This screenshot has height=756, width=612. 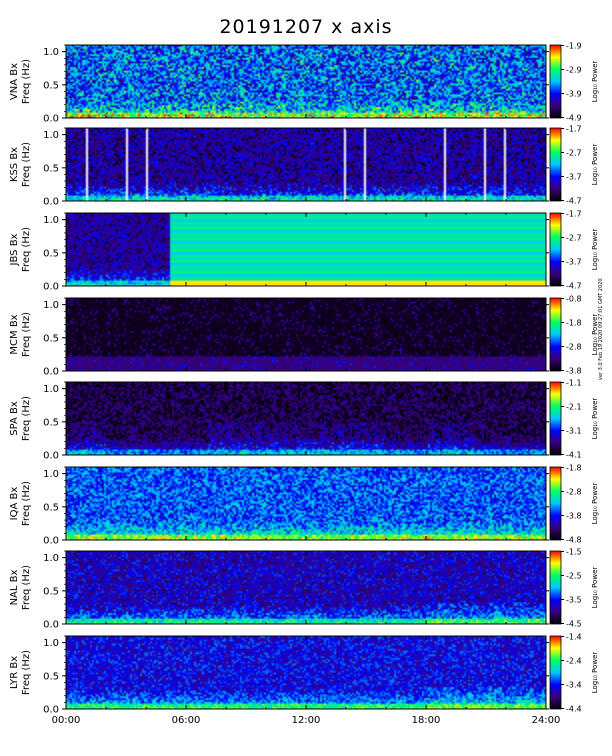 What do you see at coordinates (14, 81) in the screenshot?
I see `station-label: VNA Bx` at bounding box center [14, 81].